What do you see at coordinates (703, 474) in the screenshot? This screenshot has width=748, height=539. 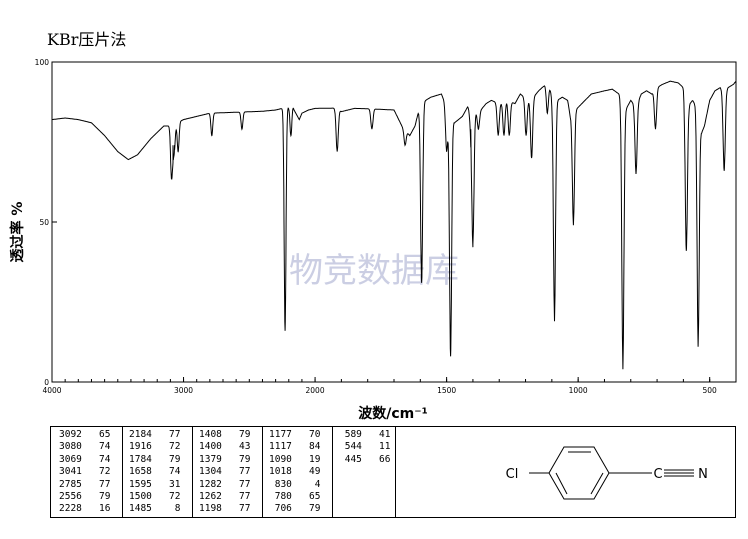 I see `nitrogen-atom: N` at bounding box center [703, 474].